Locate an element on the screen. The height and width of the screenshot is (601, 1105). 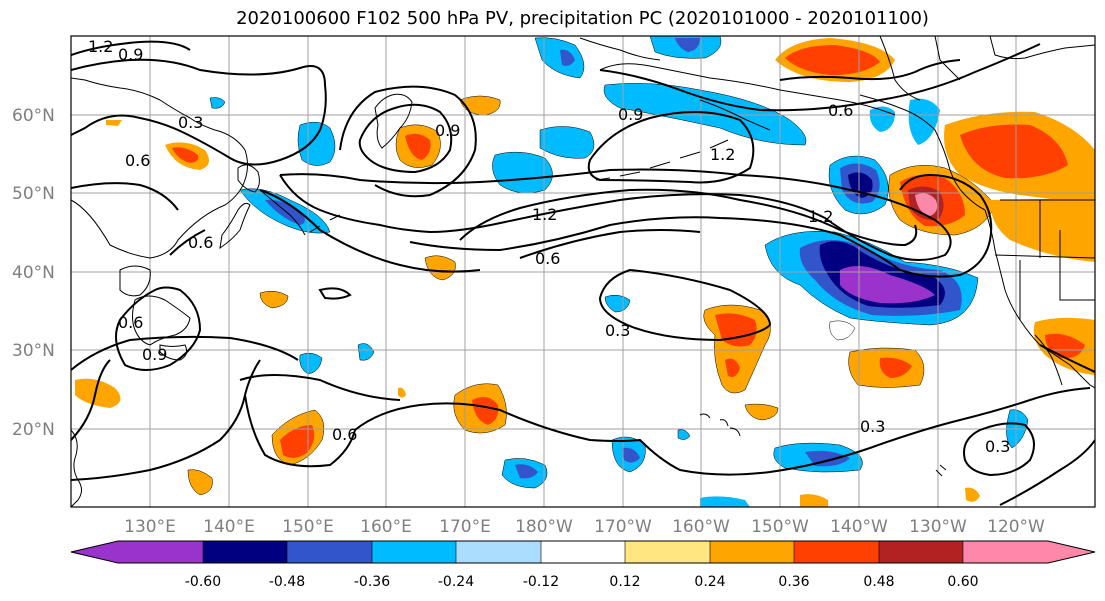
lon-label: 130°E is located at coordinates (150, 527).